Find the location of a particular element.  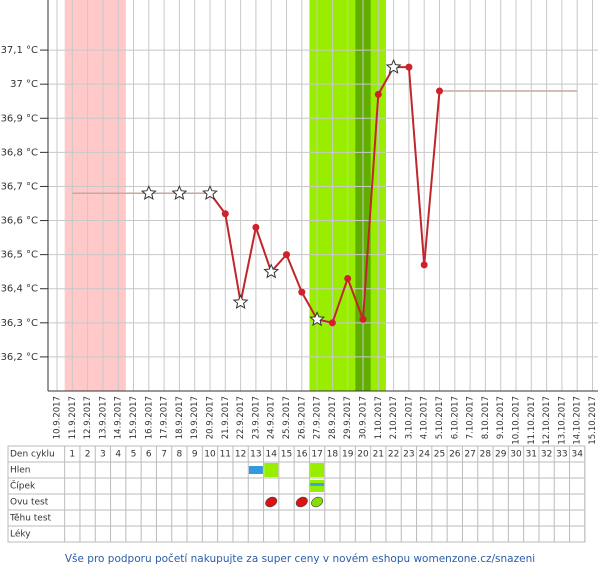

cycle-day: 27 is located at coordinates (469, 455).